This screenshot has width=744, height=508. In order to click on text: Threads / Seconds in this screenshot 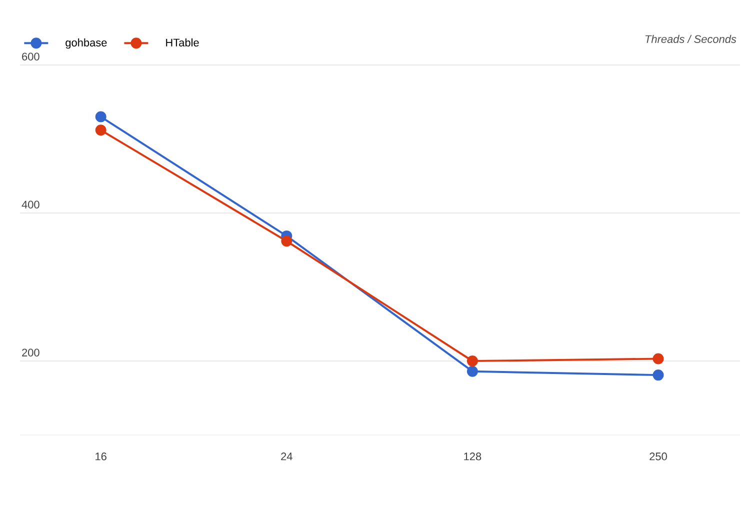, I will do `click(690, 38)`.